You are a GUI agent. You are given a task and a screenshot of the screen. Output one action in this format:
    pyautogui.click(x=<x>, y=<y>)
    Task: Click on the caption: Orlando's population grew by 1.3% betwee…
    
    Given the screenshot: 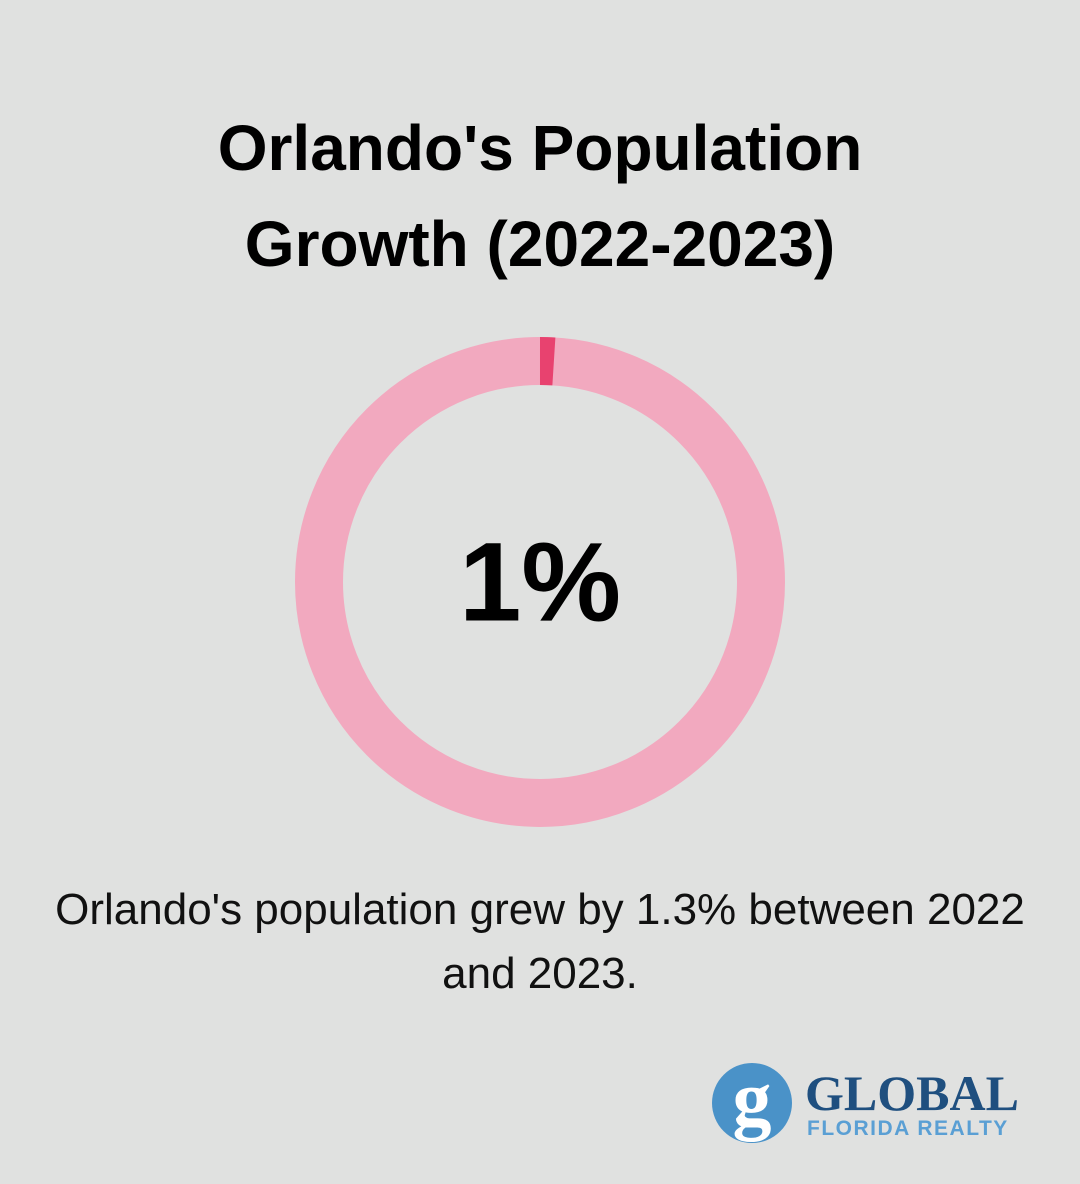 What is the action you would take?
    pyautogui.click(x=540, y=941)
    